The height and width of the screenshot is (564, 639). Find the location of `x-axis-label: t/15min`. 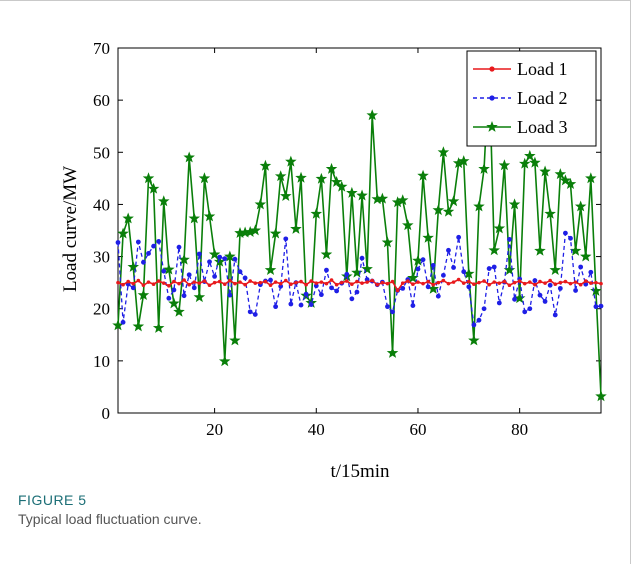

x-axis-label: t/15min is located at coordinates (360, 470).